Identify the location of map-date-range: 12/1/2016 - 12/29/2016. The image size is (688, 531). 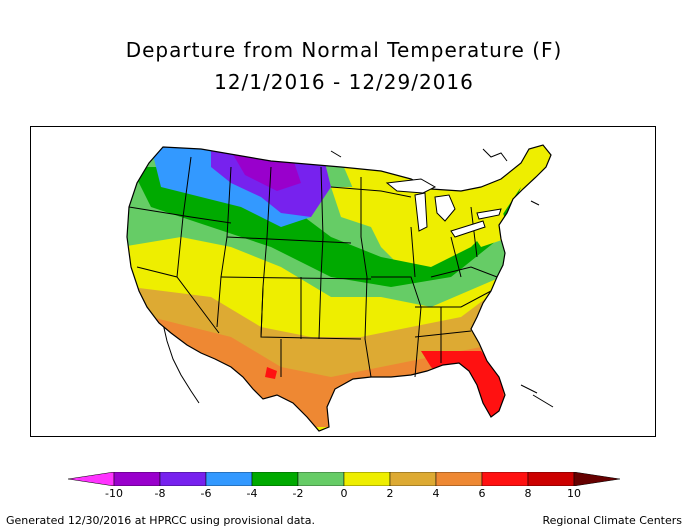
(344, 82).